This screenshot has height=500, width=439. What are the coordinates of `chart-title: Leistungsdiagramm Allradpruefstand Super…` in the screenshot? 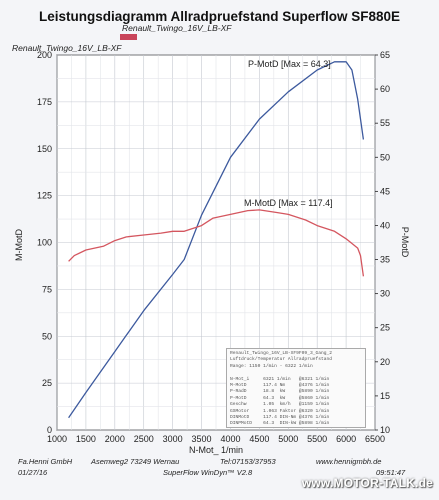 It's located at (219, 16).